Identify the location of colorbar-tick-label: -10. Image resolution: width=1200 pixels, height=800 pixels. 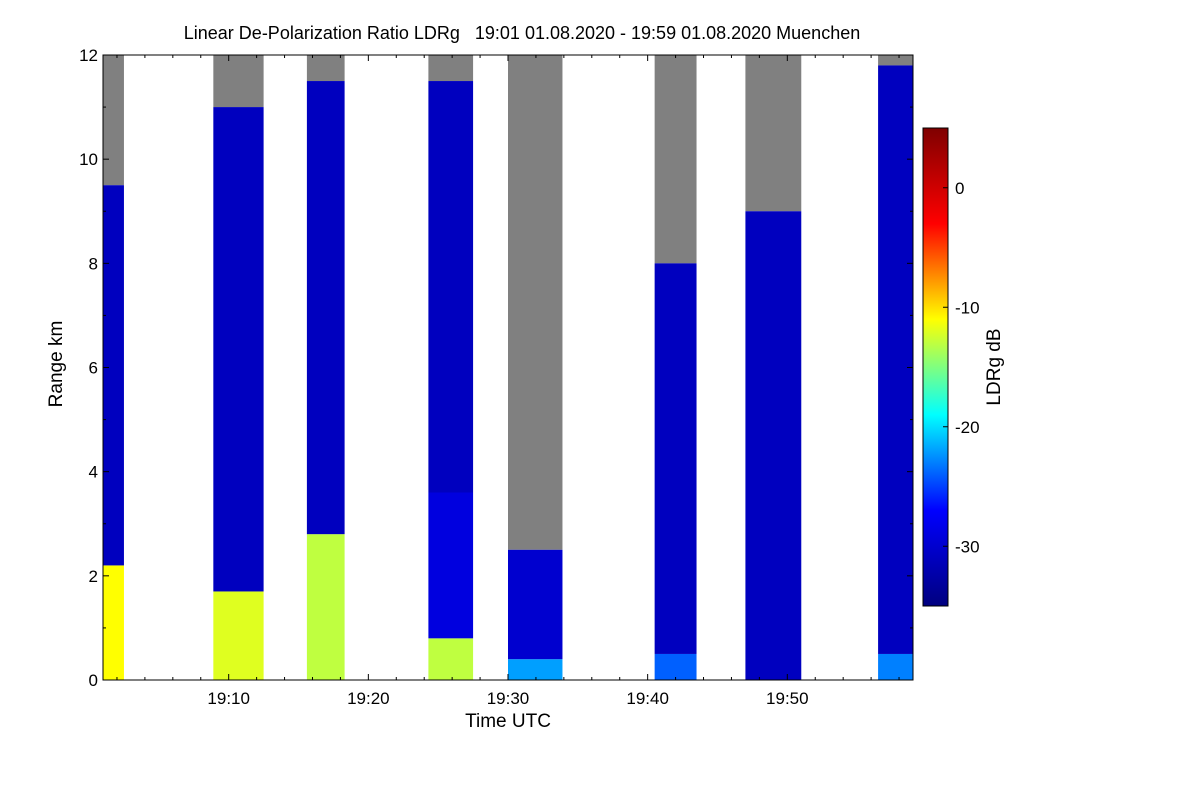
(967, 307).